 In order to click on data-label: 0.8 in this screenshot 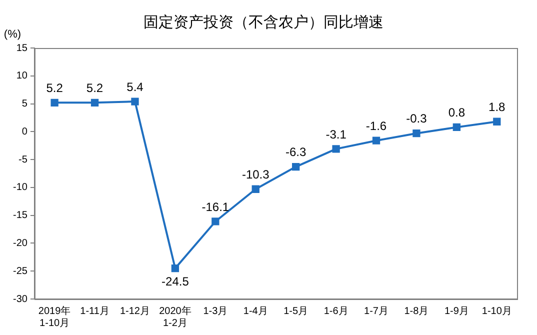, I will do `click(457, 113)`.